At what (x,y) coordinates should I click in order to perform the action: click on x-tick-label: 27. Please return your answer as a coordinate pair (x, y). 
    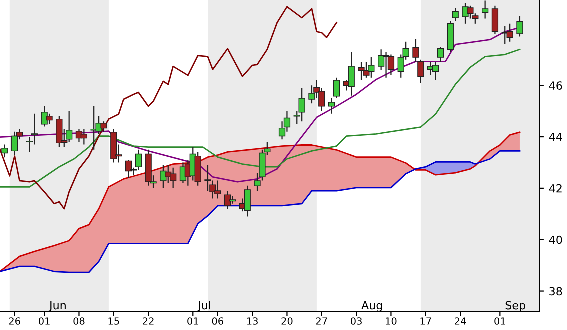
    Looking at the image, I should click on (322, 321).